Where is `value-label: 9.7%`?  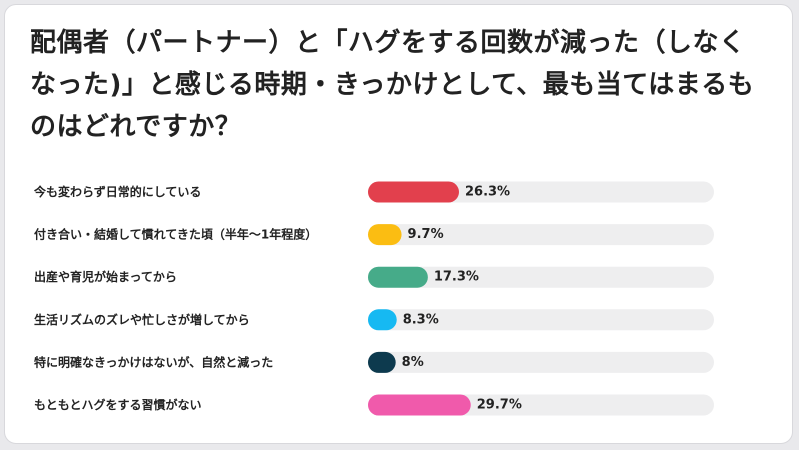
value-label: 9.7% is located at coordinates (426, 234).